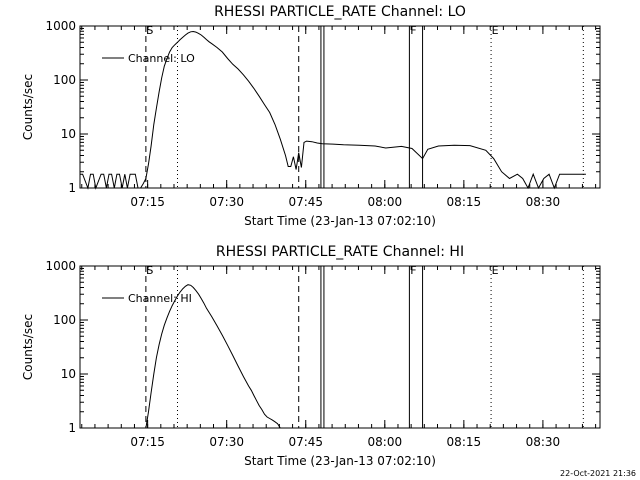  I want to click on series-line, so click(213, 356).